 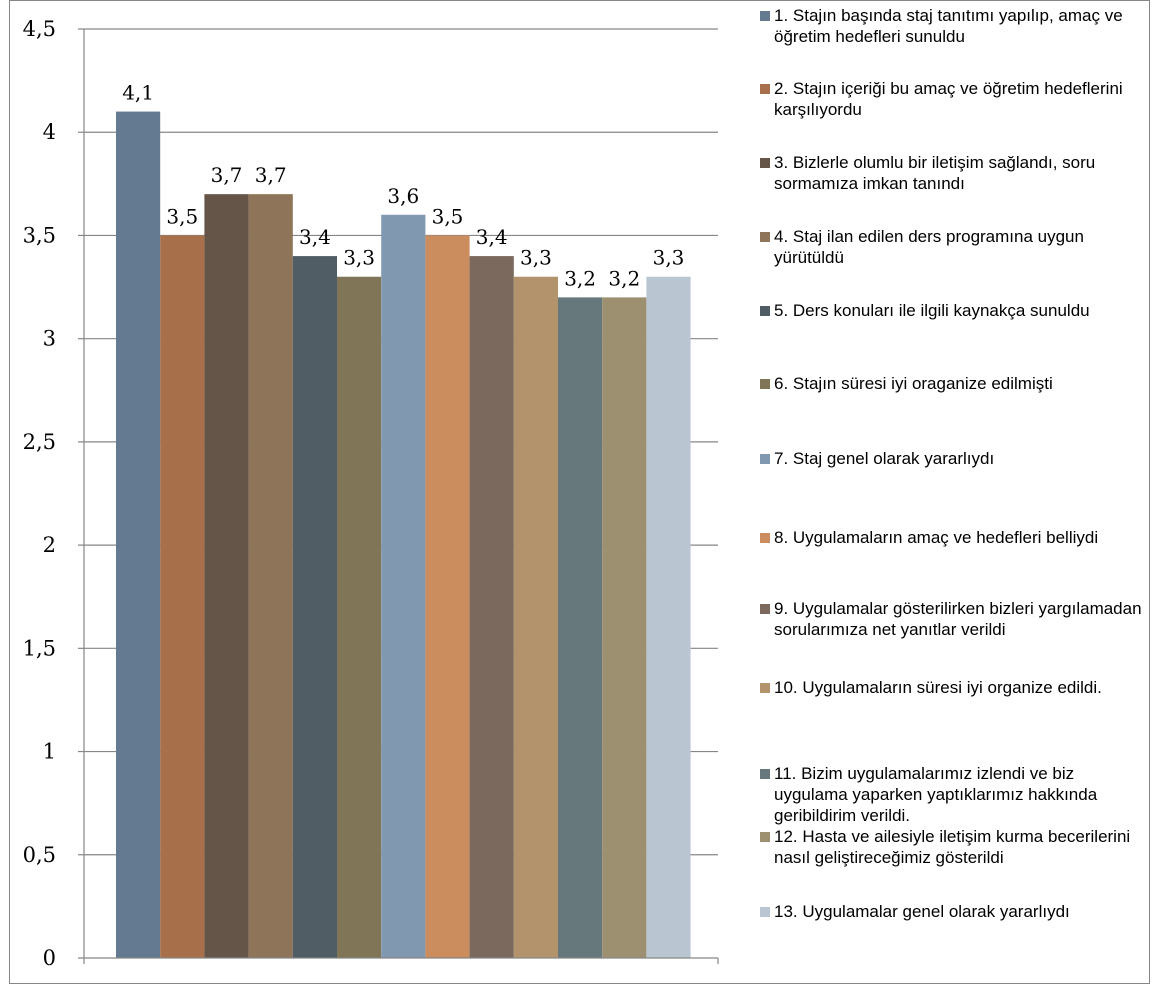 I want to click on legend-item: 13. Uygulamalar genel olarak yararlıydı, so click(x=952, y=911).